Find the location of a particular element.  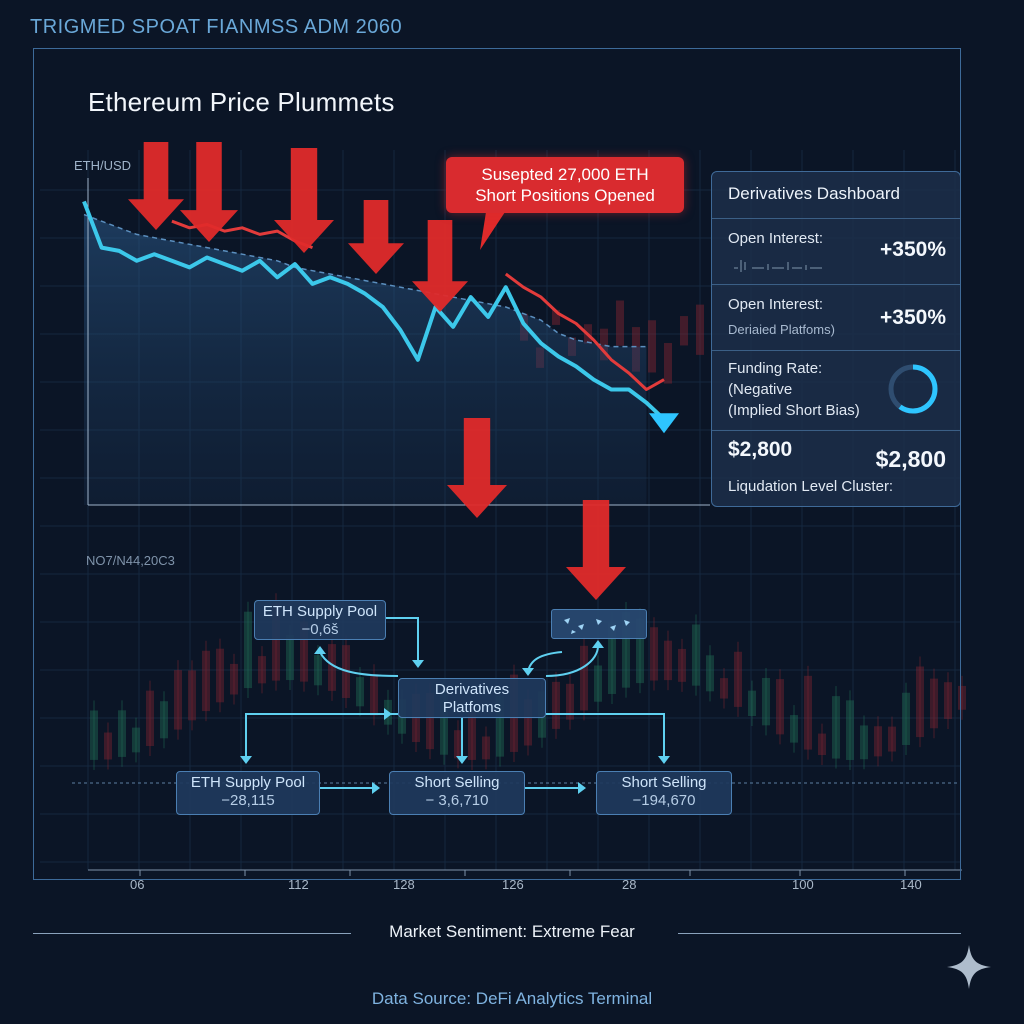

dashboard-title: Derivatives Dashboard is located at coordinates (814, 193).